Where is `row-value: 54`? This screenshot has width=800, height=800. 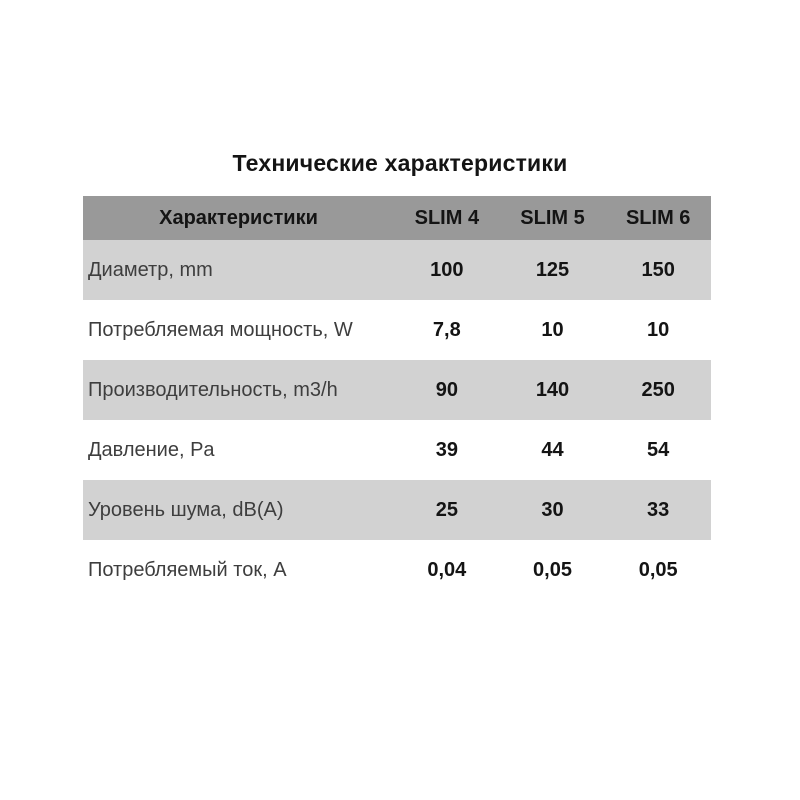 row-value: 54 is located at coordinates (658, 449).